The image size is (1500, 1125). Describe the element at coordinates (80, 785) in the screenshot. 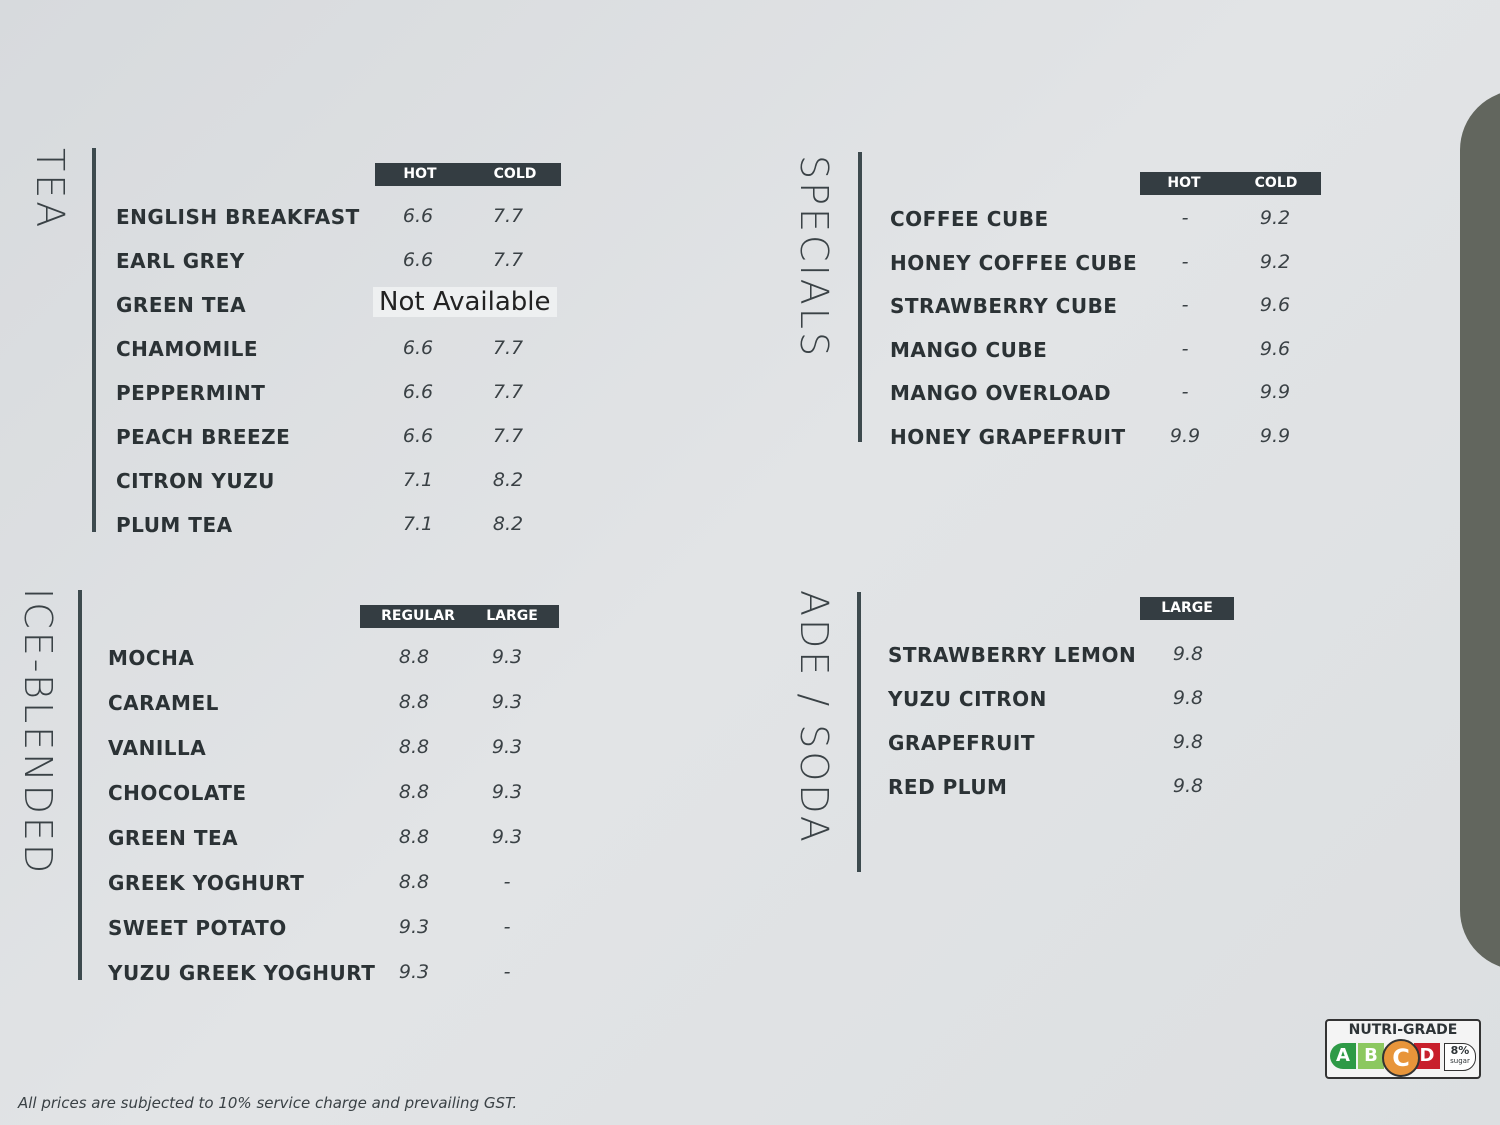

I see `ice-blended-divider` at that location.